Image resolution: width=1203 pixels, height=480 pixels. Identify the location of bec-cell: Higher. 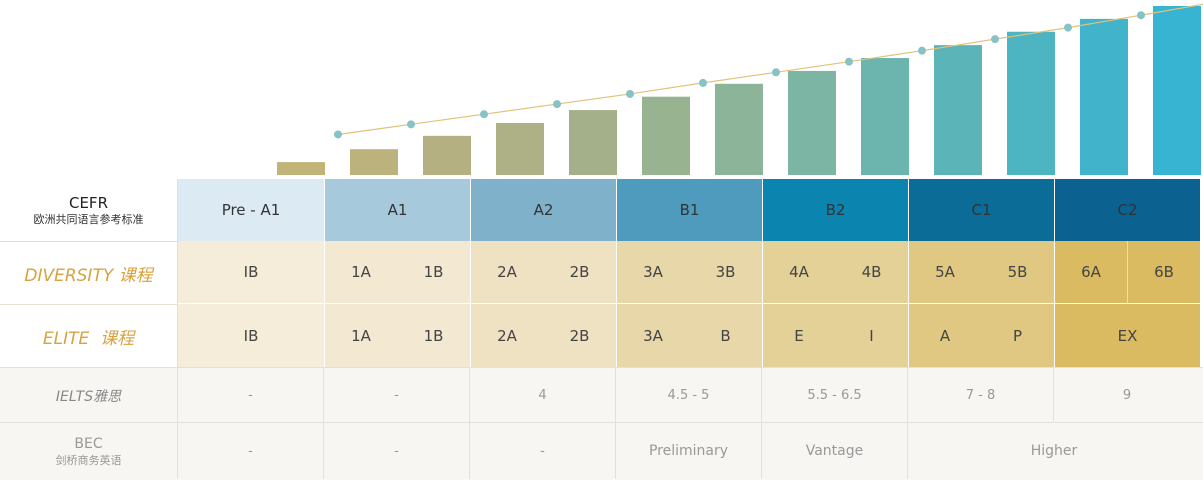
(1054, 451).